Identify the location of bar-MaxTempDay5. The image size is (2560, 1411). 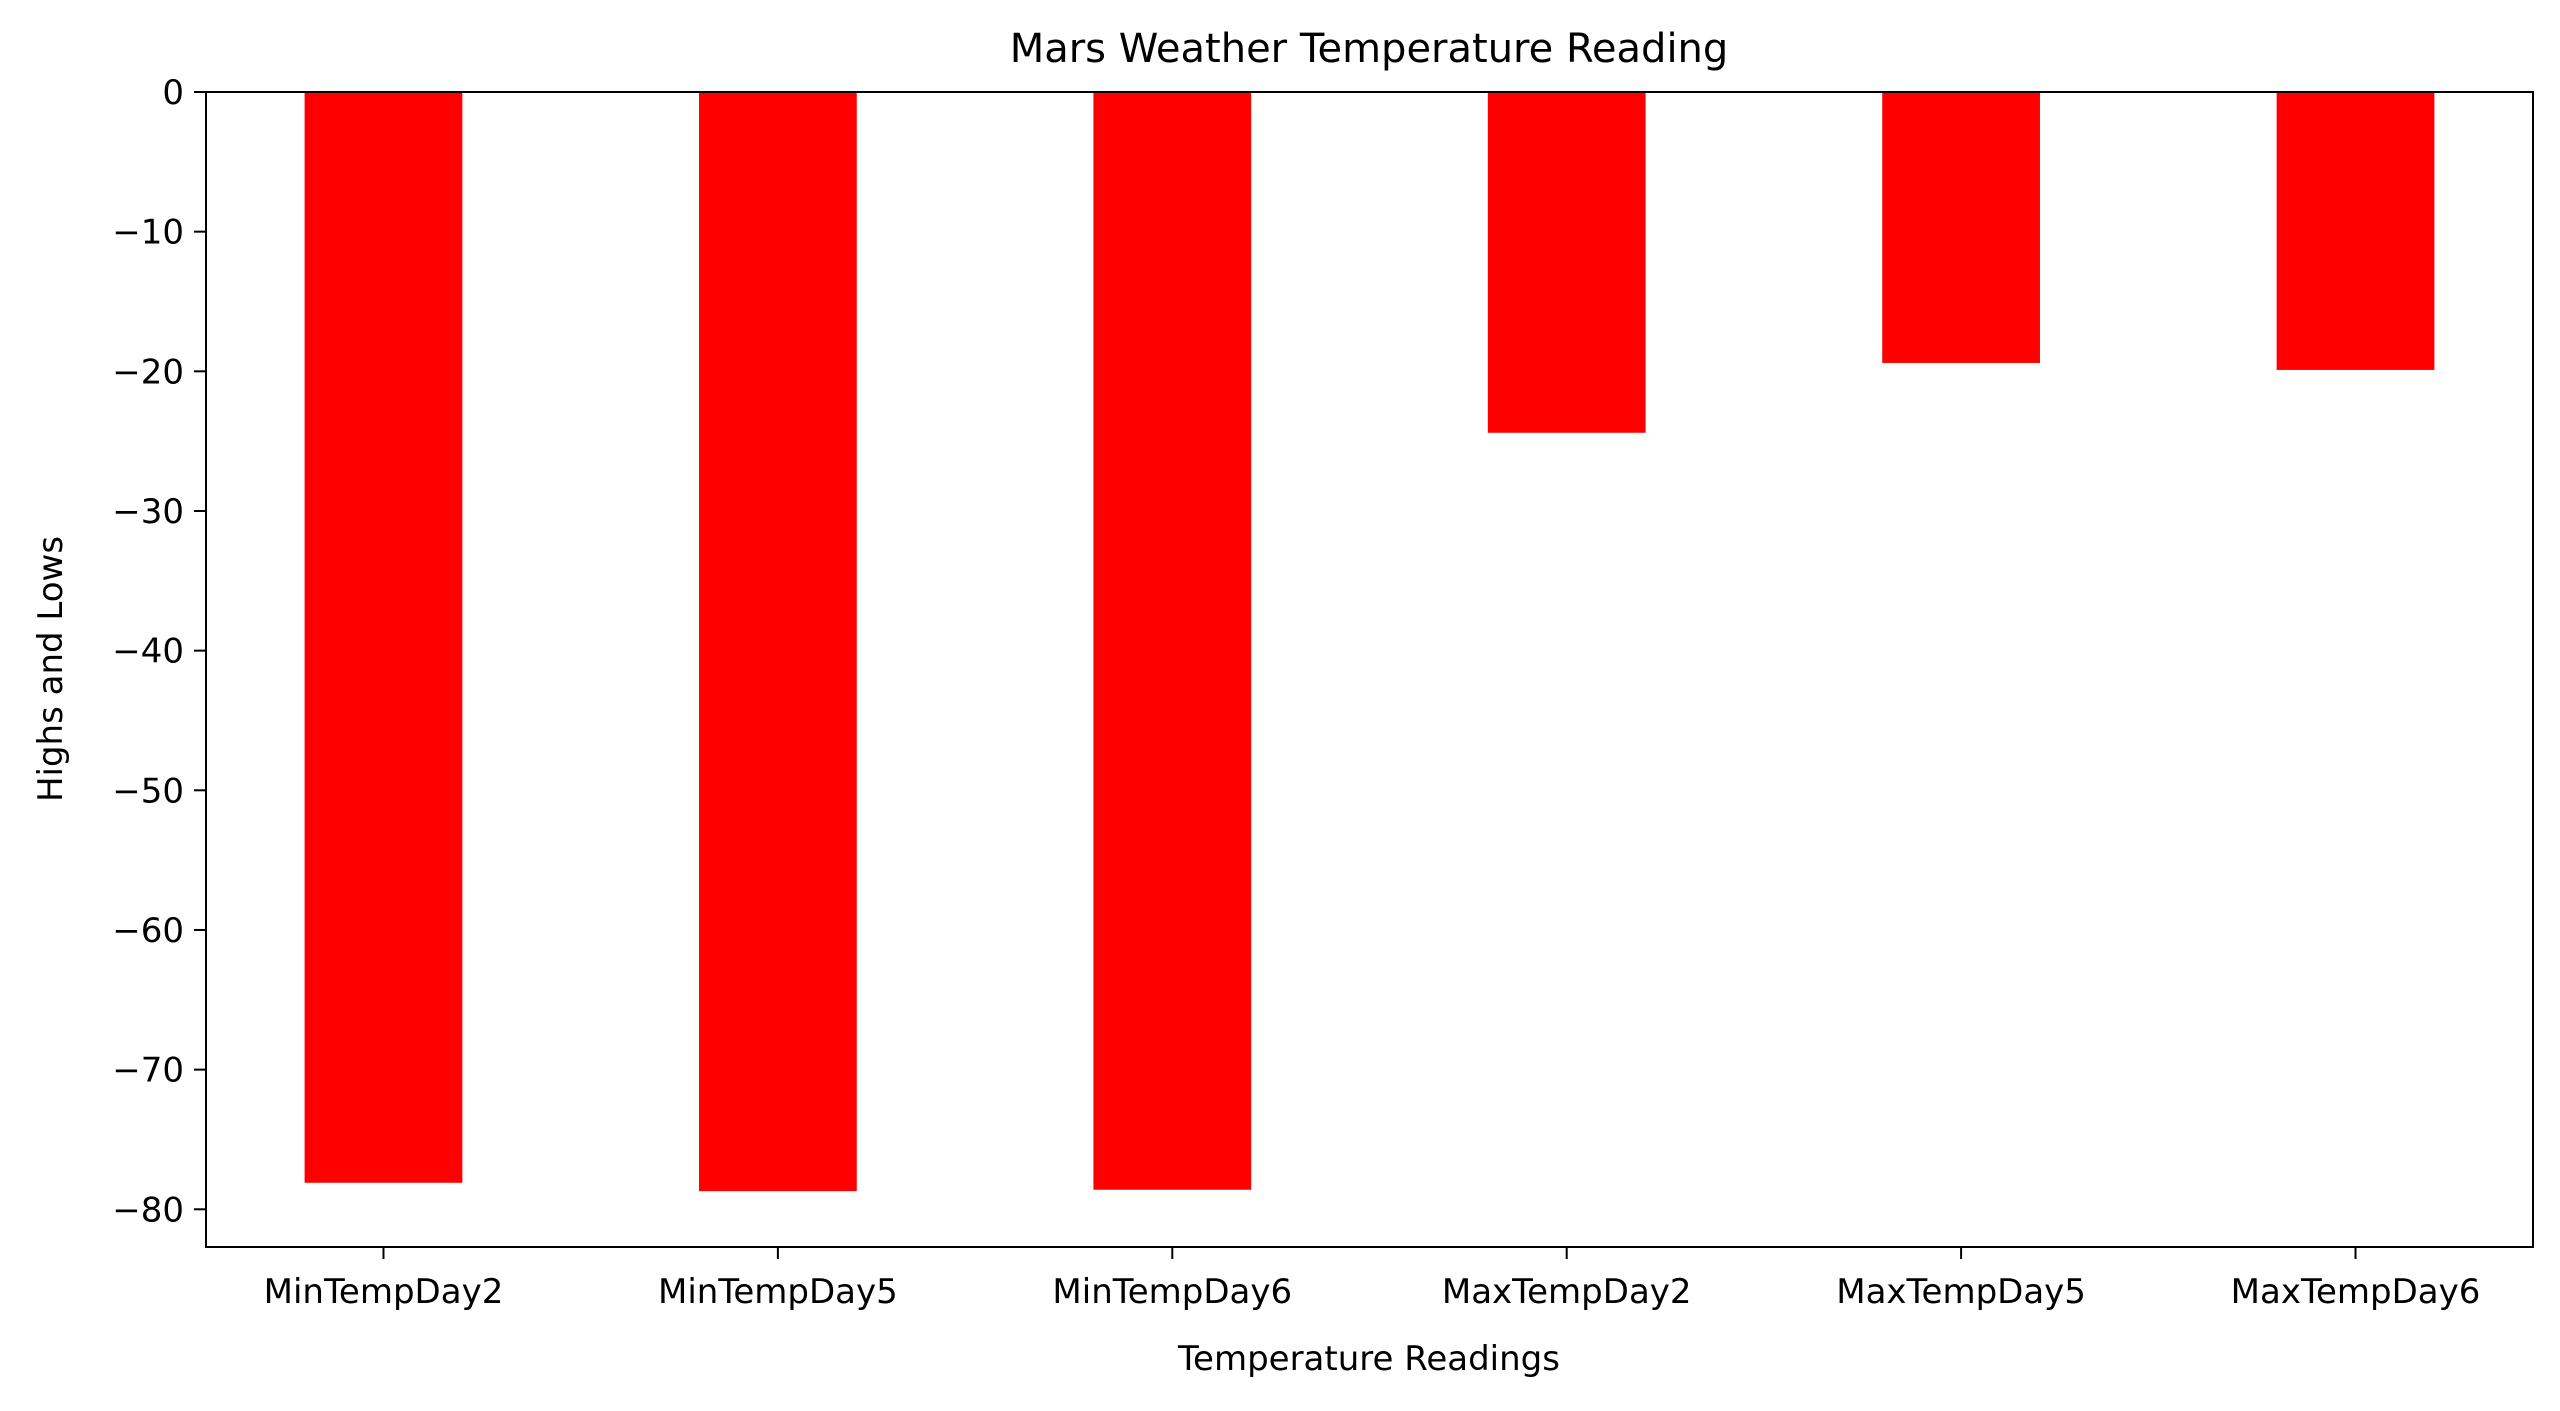
(1961, 227).